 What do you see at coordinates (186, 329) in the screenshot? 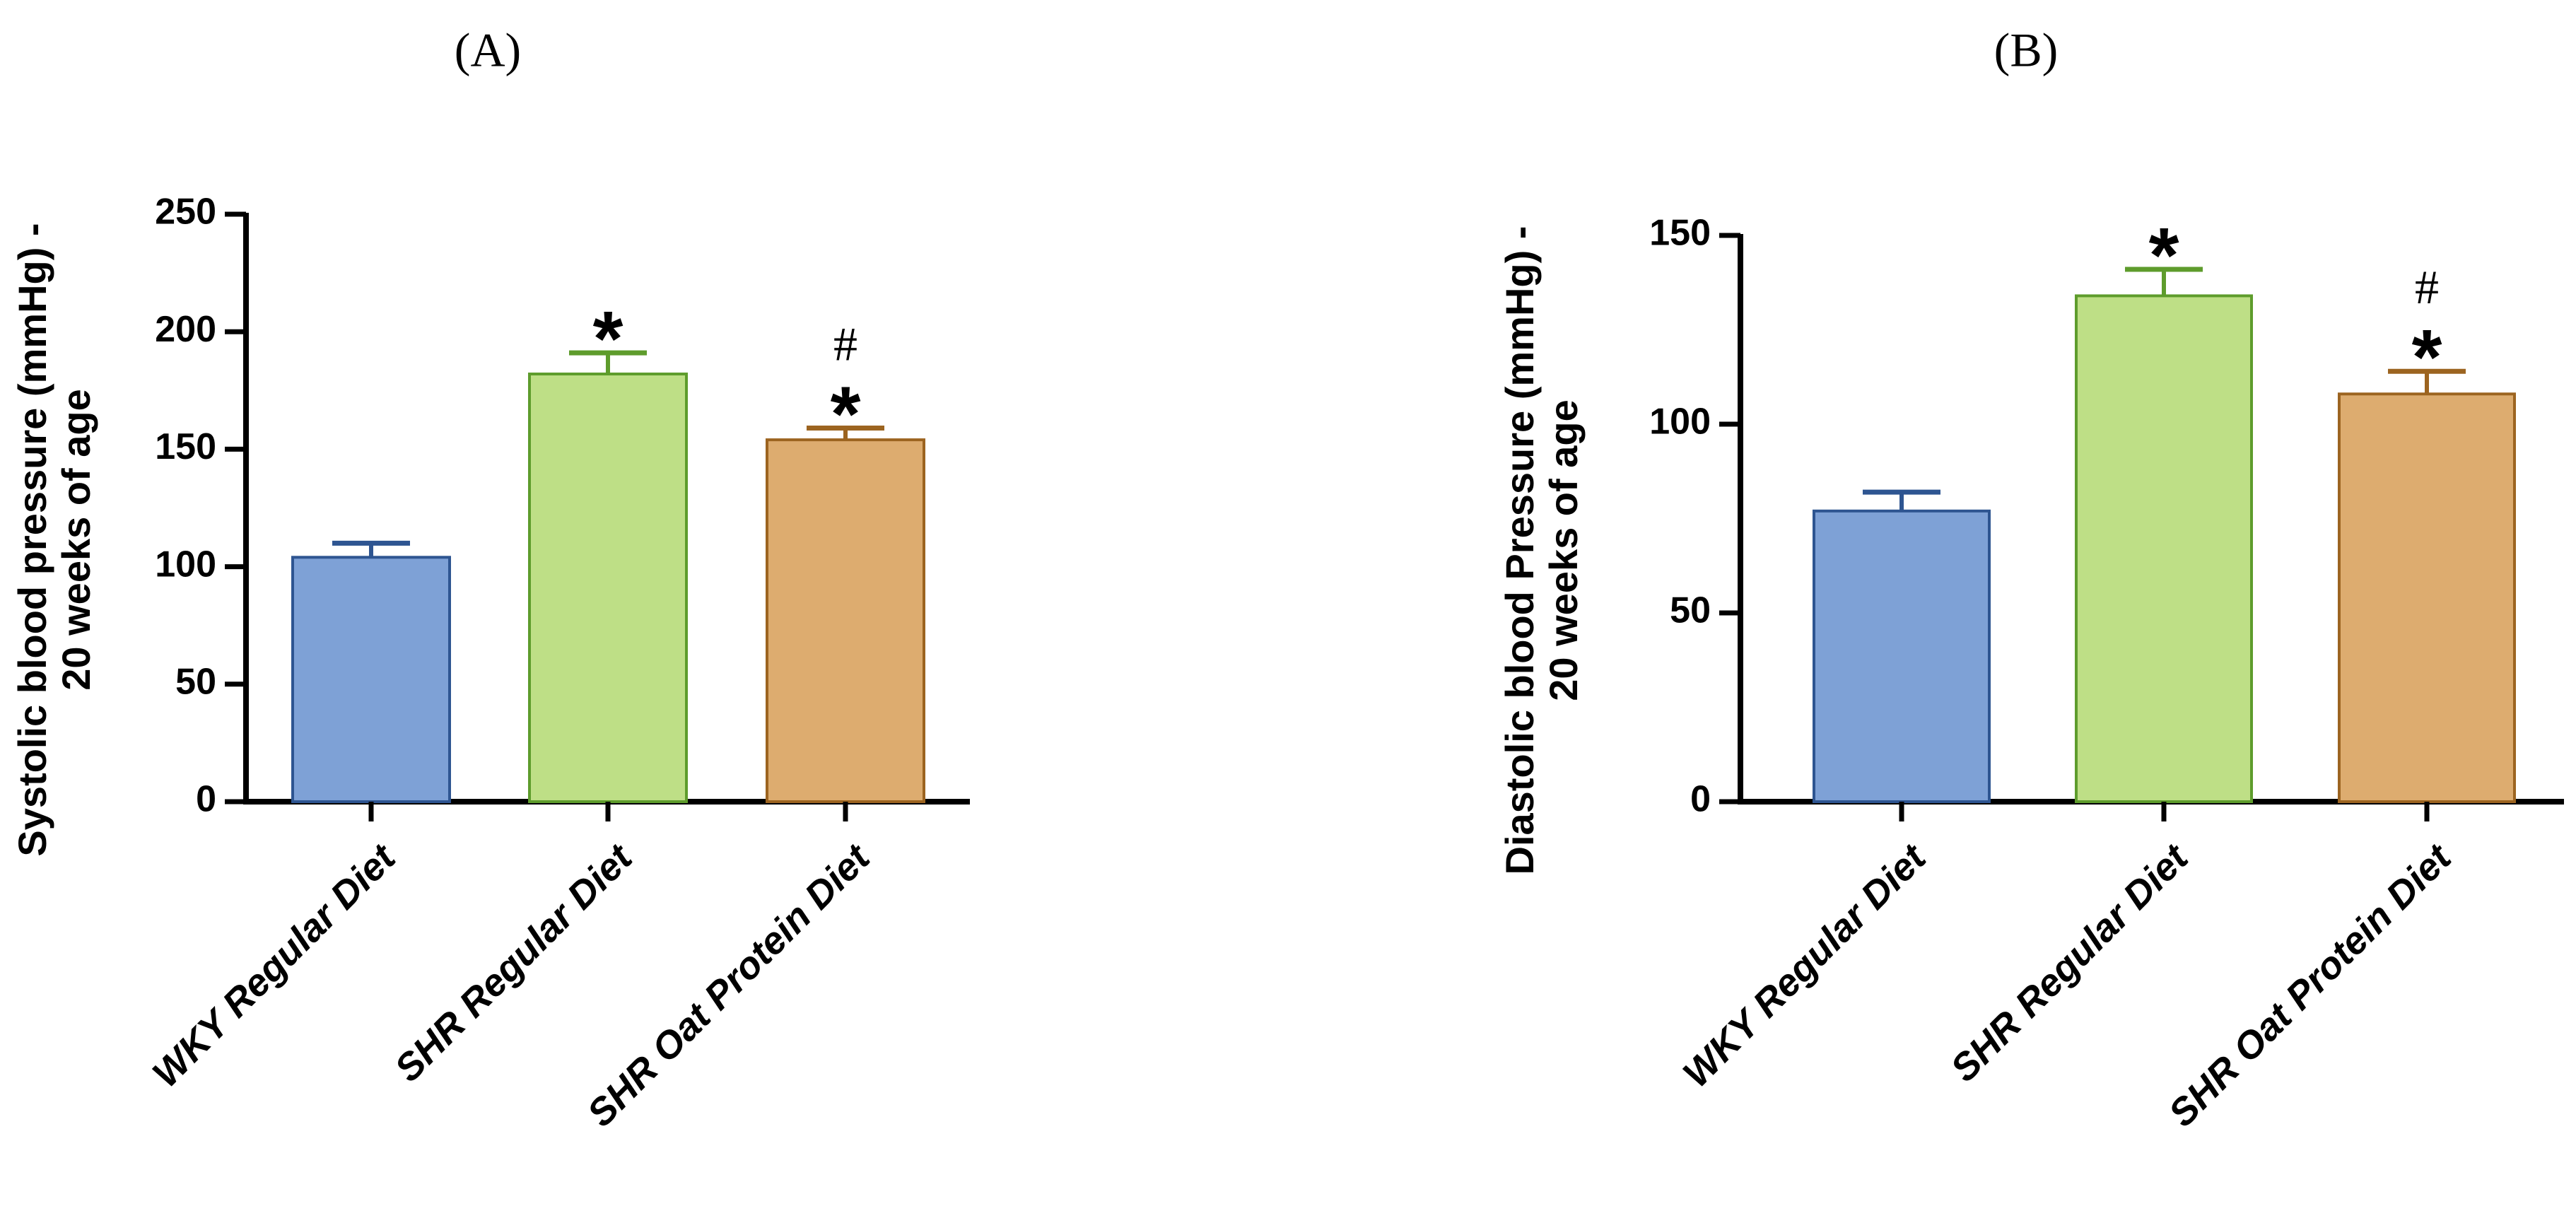
I see `y-tick-label: 200` at bounding box center [186, 329].